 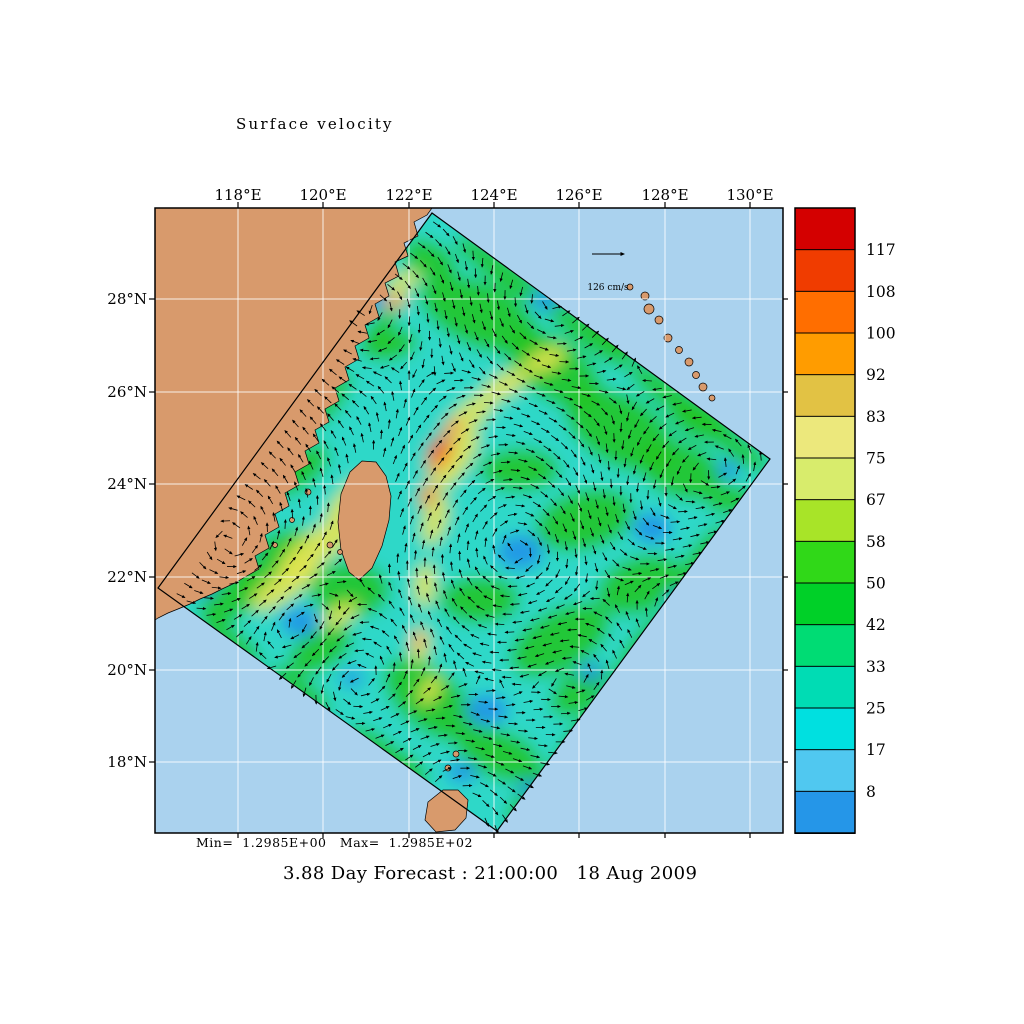 What do you see at coordinates (322, 195) in the screenshot?
I see `x-tick-label: 120°E` at bounding box center [322, 195].